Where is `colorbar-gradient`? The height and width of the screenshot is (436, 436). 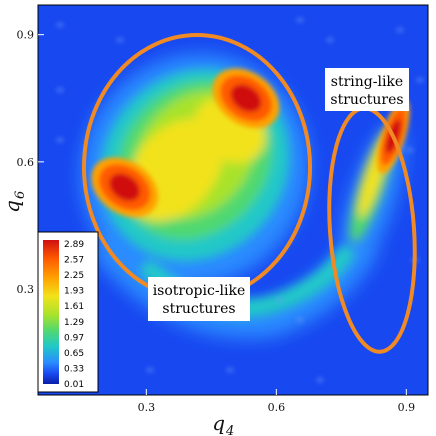 colorbar-gradient is located at coordinates (51, 312).